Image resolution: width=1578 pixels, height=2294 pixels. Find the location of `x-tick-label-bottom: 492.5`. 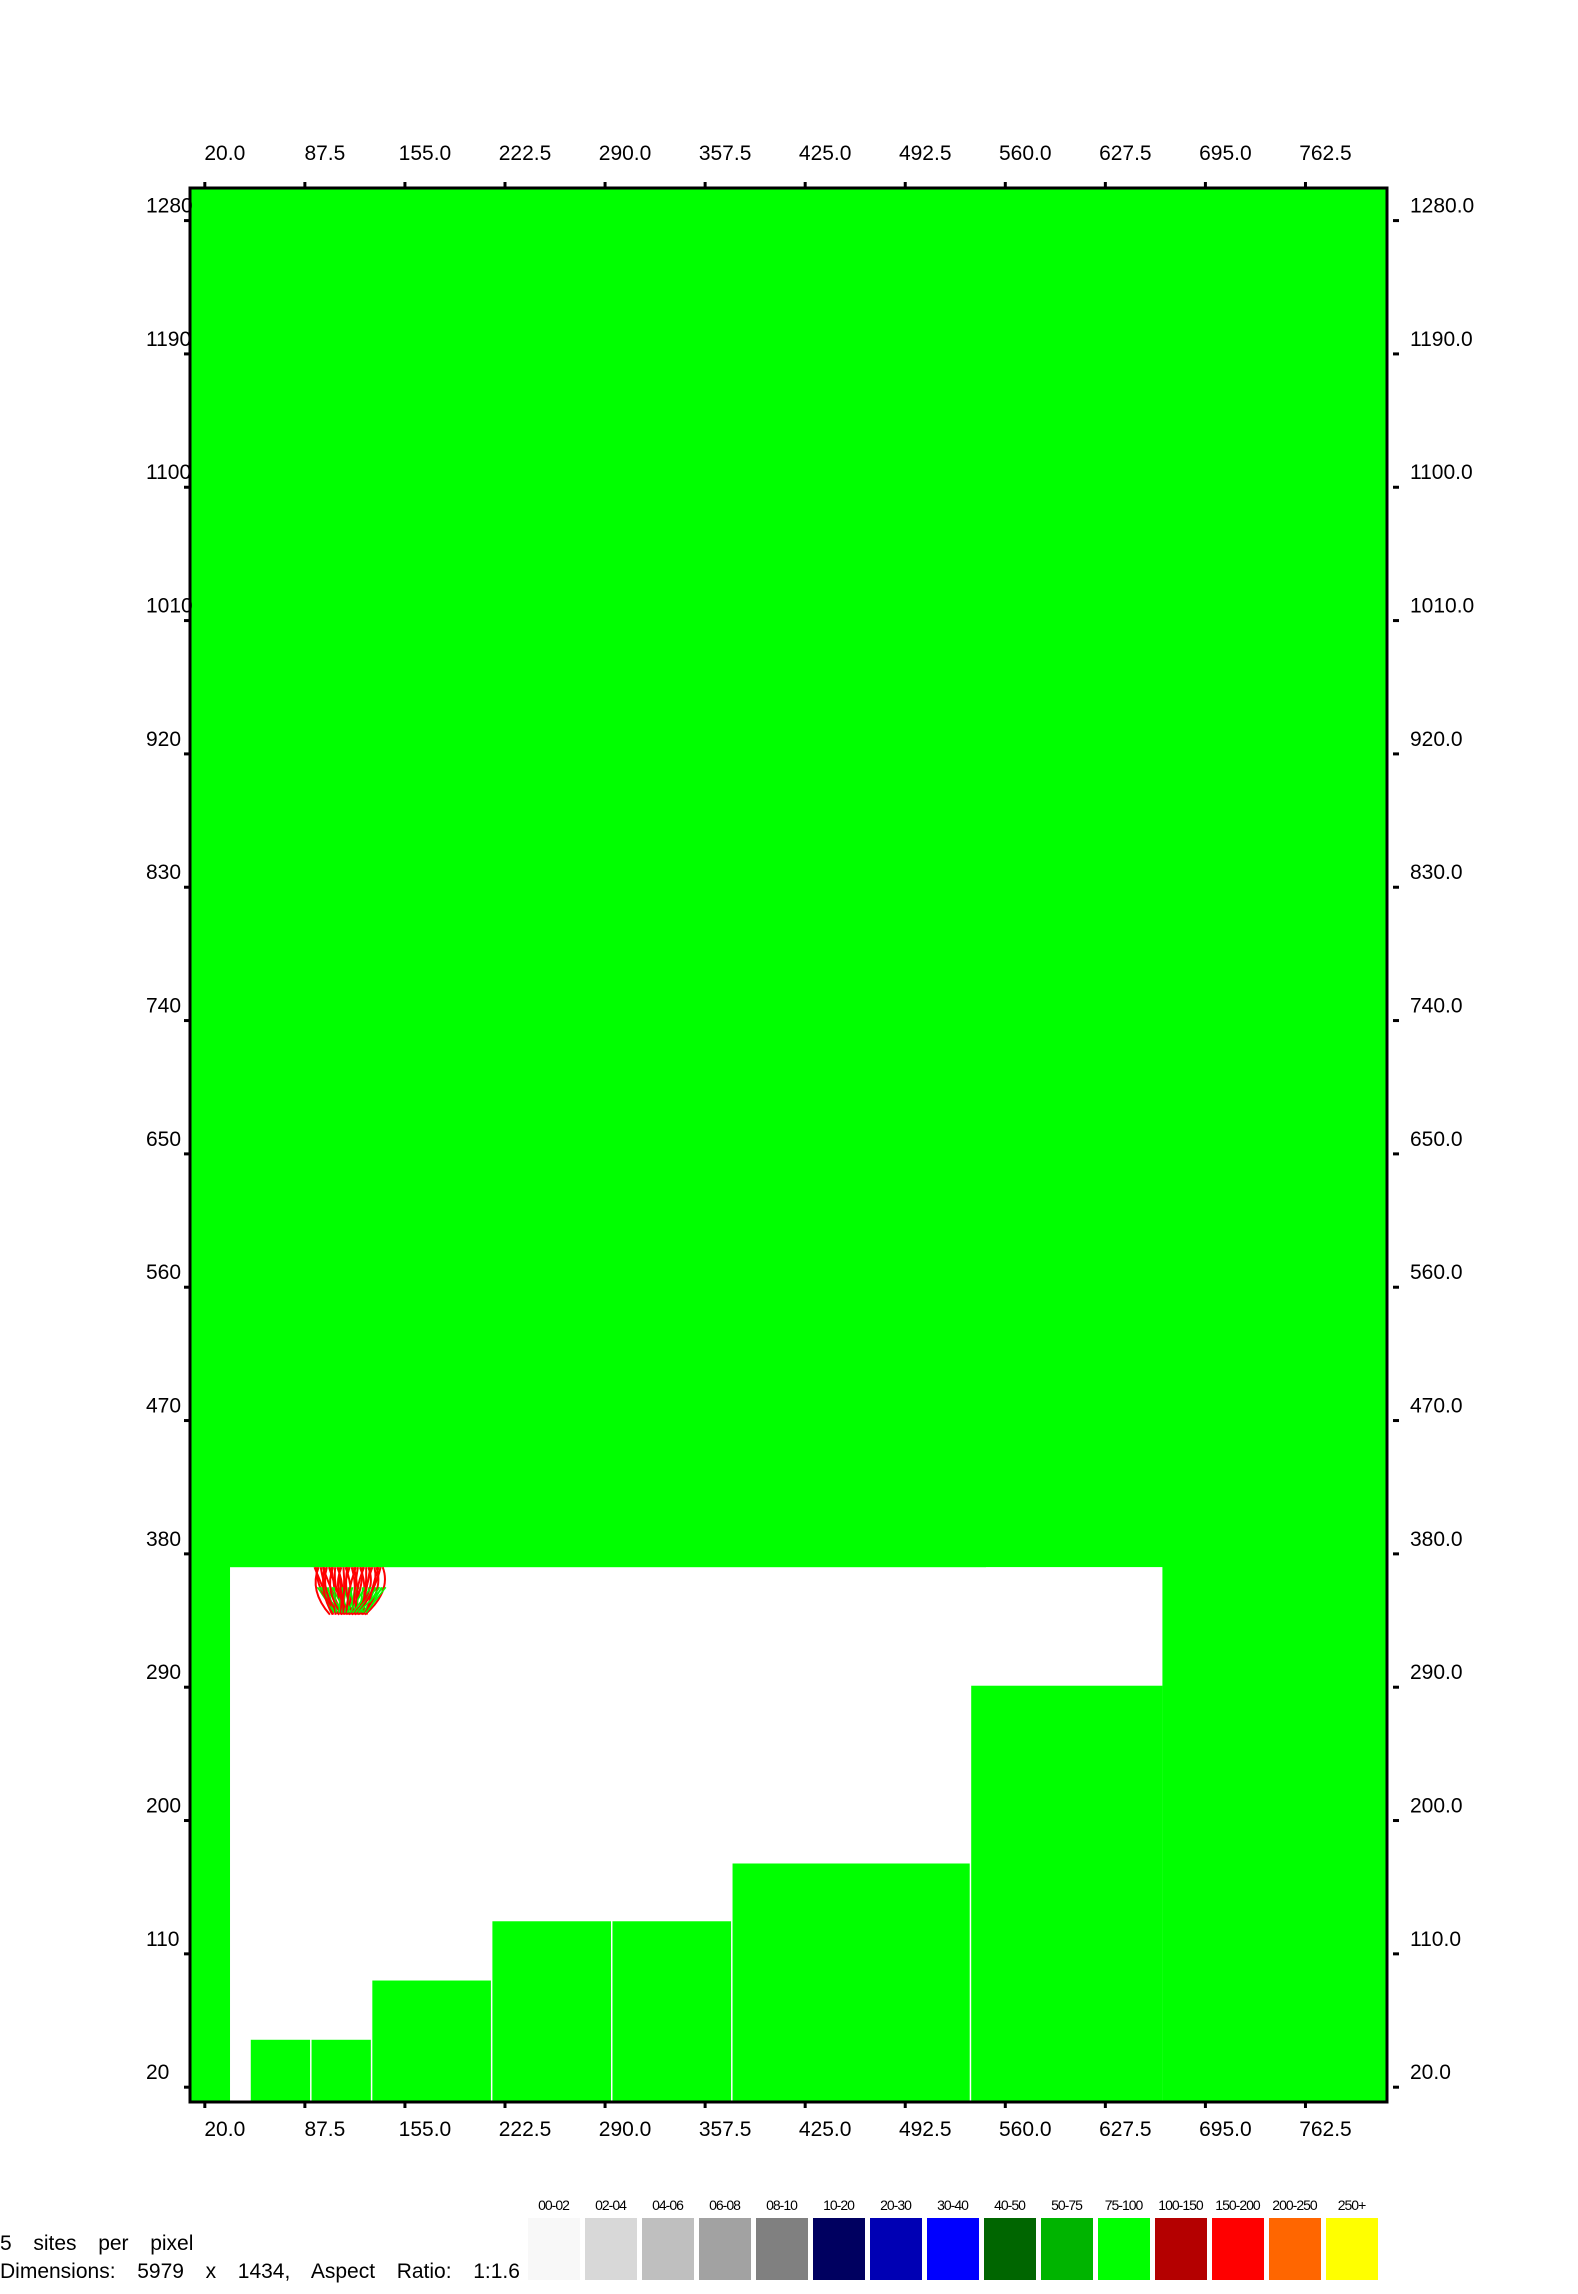

x-tick-label-bottom: 492.5 is located at coordinates (925, 2129).